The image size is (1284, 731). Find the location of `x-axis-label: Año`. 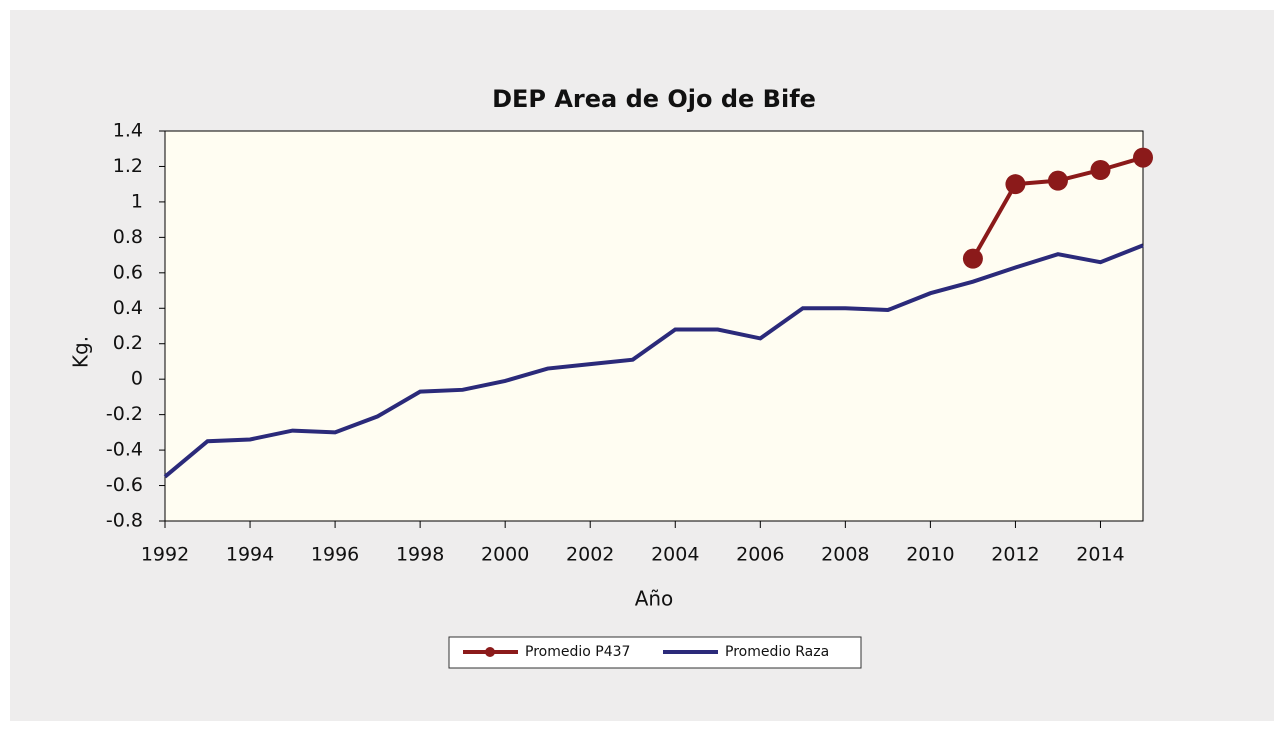

x-axis-label: Año is located at coordinates (654, 599).